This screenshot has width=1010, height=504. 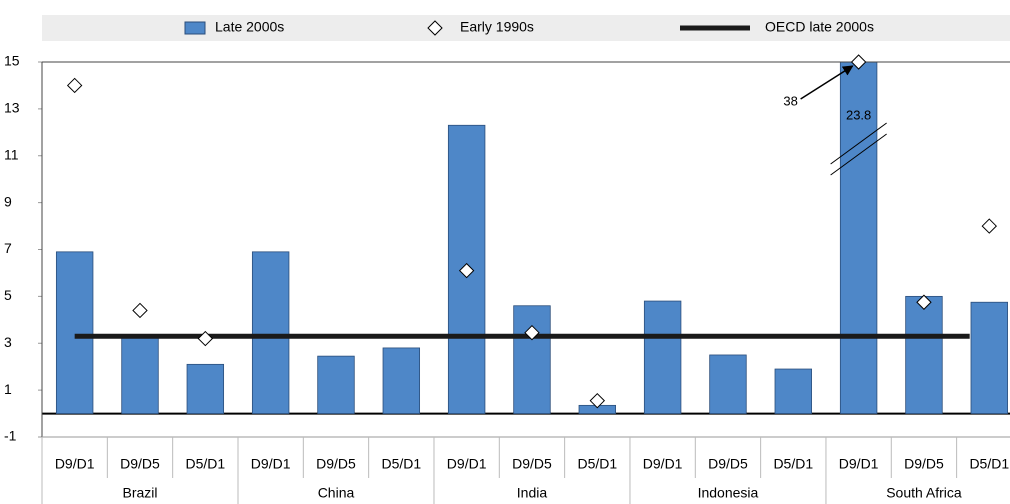 What do you see at coordinates (139, 493) in the screenshot?
I see `group-label: Brazil` at bounding box center [139, 493].